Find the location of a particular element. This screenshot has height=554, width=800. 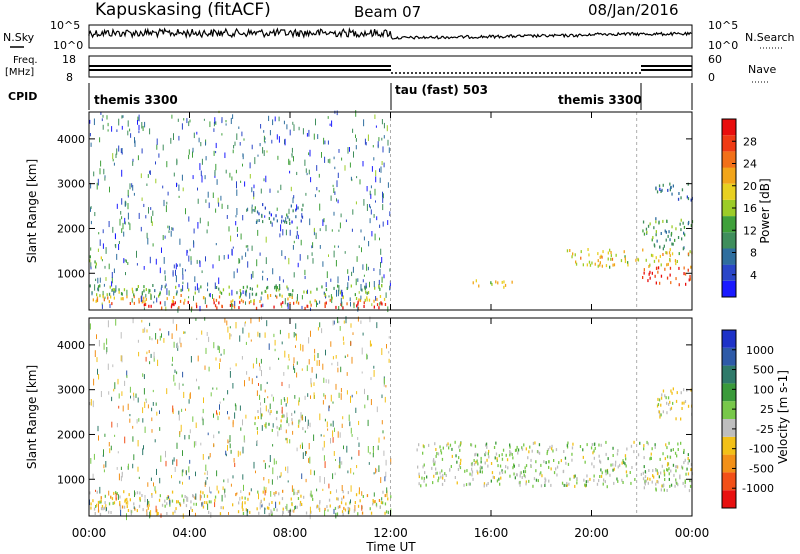

cpid-label: CPID is located at coordinates (22, 96).